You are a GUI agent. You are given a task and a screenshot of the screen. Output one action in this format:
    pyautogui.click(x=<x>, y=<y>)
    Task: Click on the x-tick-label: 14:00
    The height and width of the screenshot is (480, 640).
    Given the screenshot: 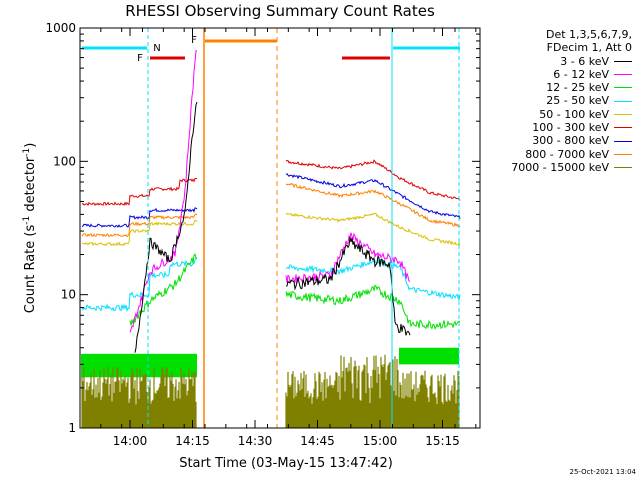 What is the action you would take?
    pyautogui.click(x=130, y=441)
    